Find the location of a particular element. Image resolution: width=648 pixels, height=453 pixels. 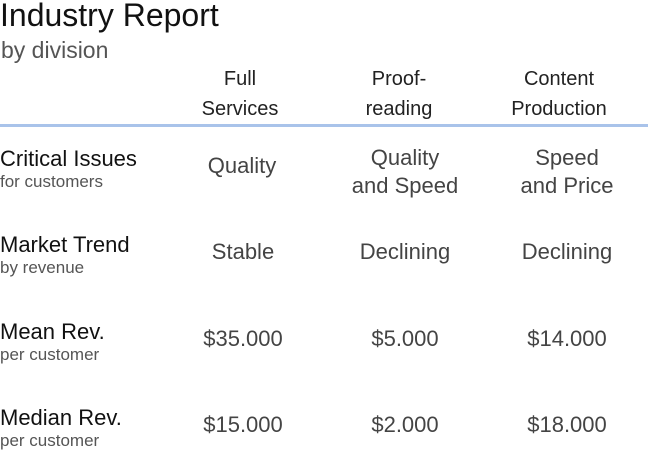

row-label-sub: by revenue is located at coordinates (42, 267).